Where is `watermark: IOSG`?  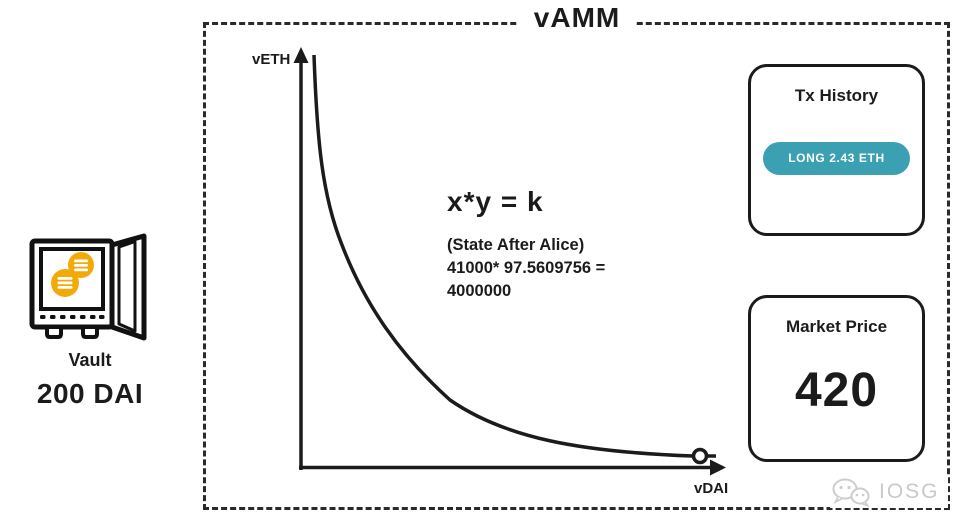
watermark: IOSG is located at coordinates (889, 492).